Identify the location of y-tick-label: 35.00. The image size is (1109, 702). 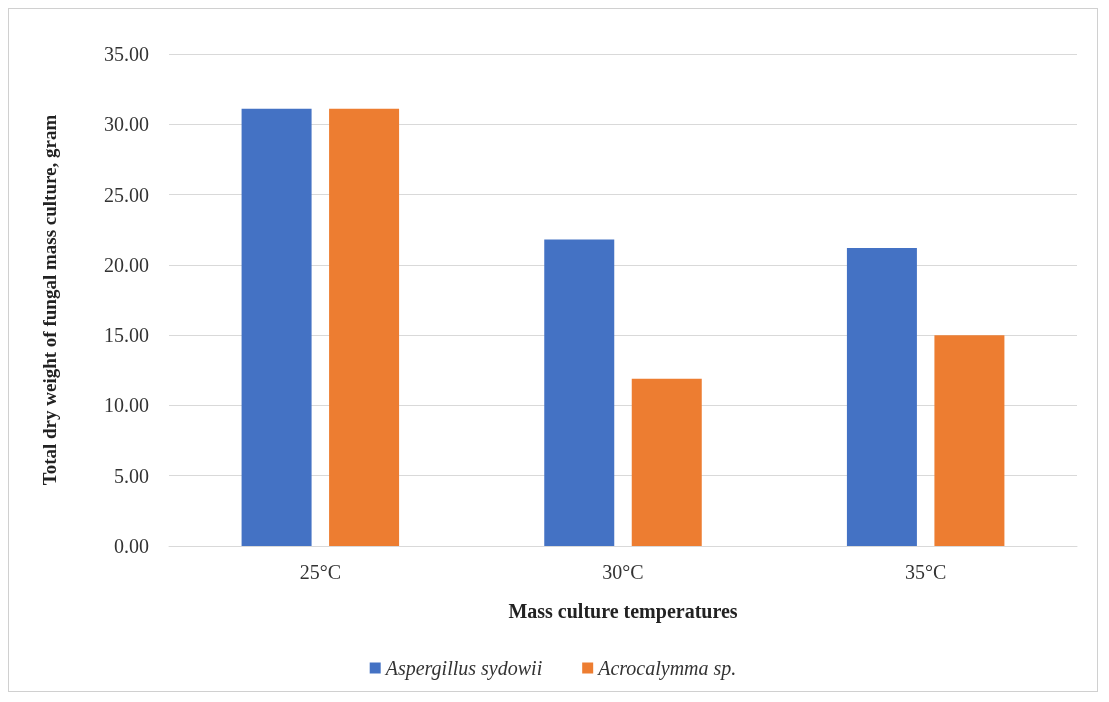
(126, 54).